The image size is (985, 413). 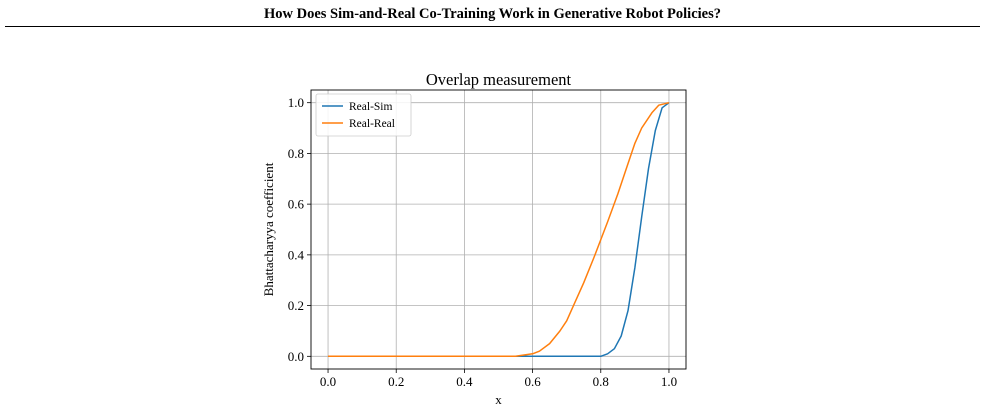 I want to click on y-axis-label: Bhattacharyya coefficient, so click(x=268, y=229).